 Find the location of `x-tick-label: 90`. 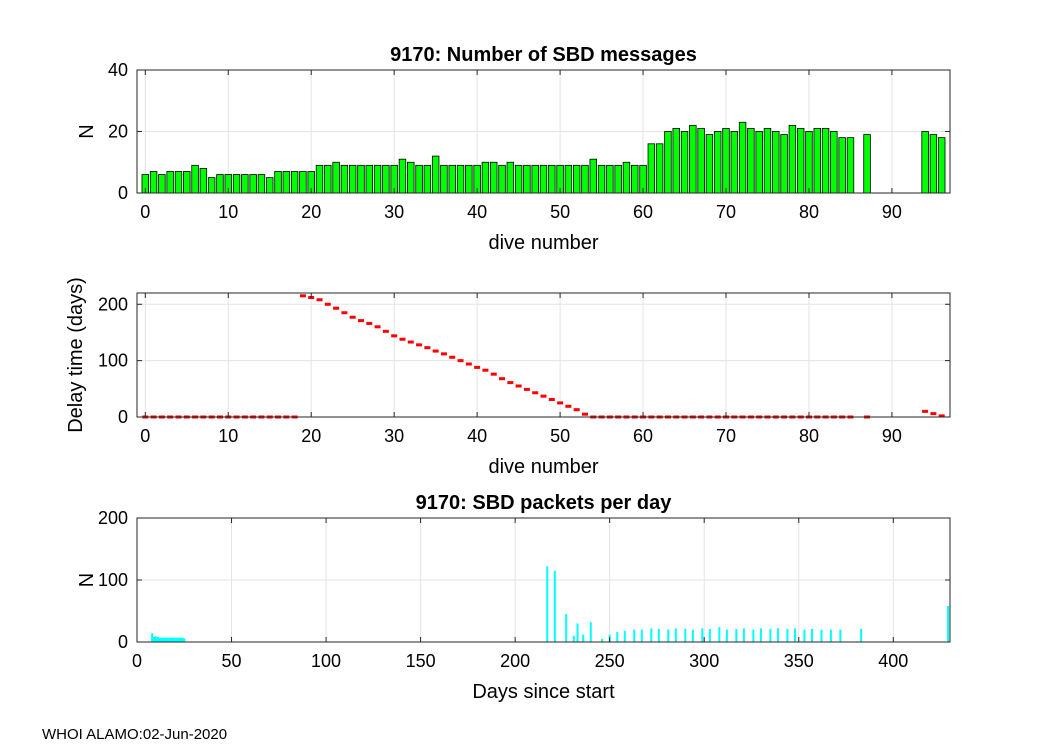

x-tick-label: 90 is located at coordinates (892, 212).